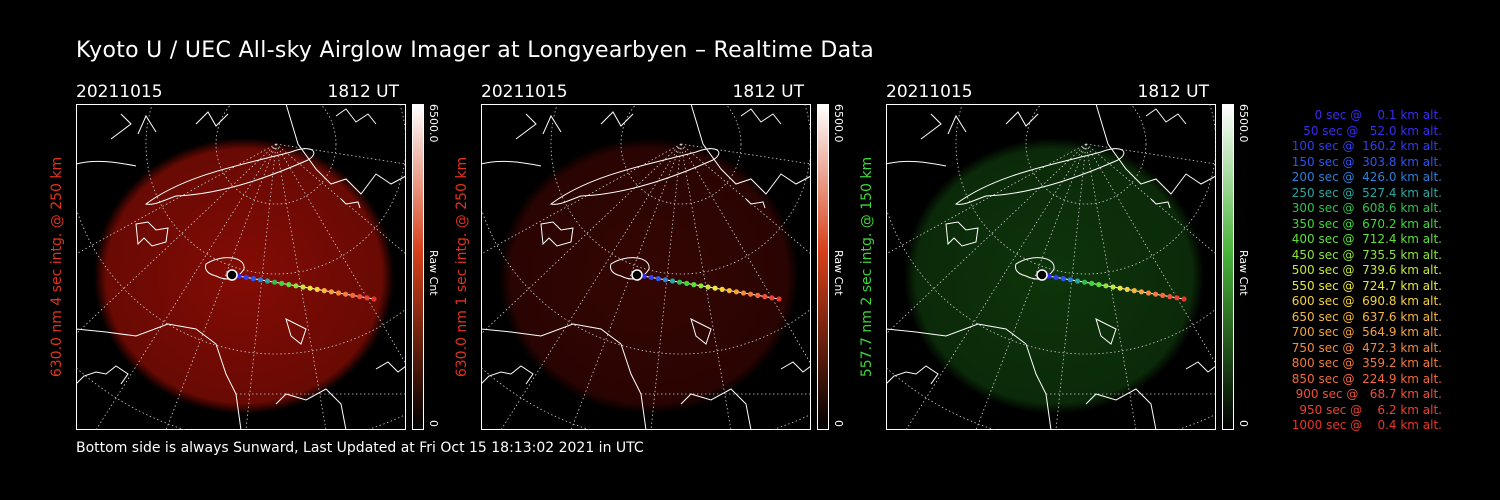 This screenshot has height=500, width=1500. What do you see at coordinates (867, 267) in the screenshot?
I see `panel-side-label: 557.7 nm 2 sec intg. @ 150 km` at bounding box center [867, 267].